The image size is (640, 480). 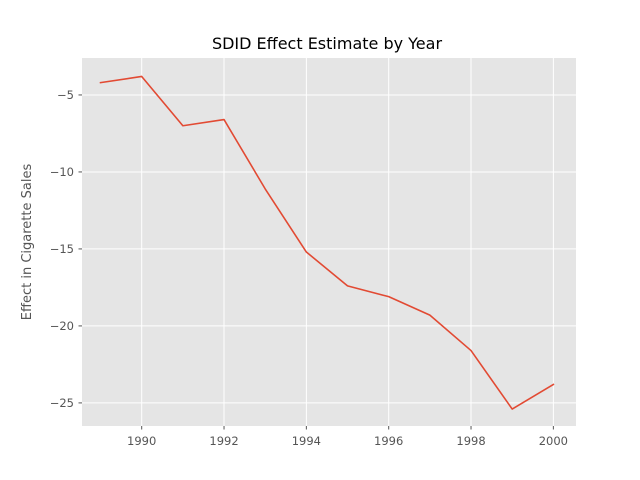 What do you see at coordinates (470, 441) in the screenshot?
I see `x-tick-label: 1998` at bounding box center [470, 441].